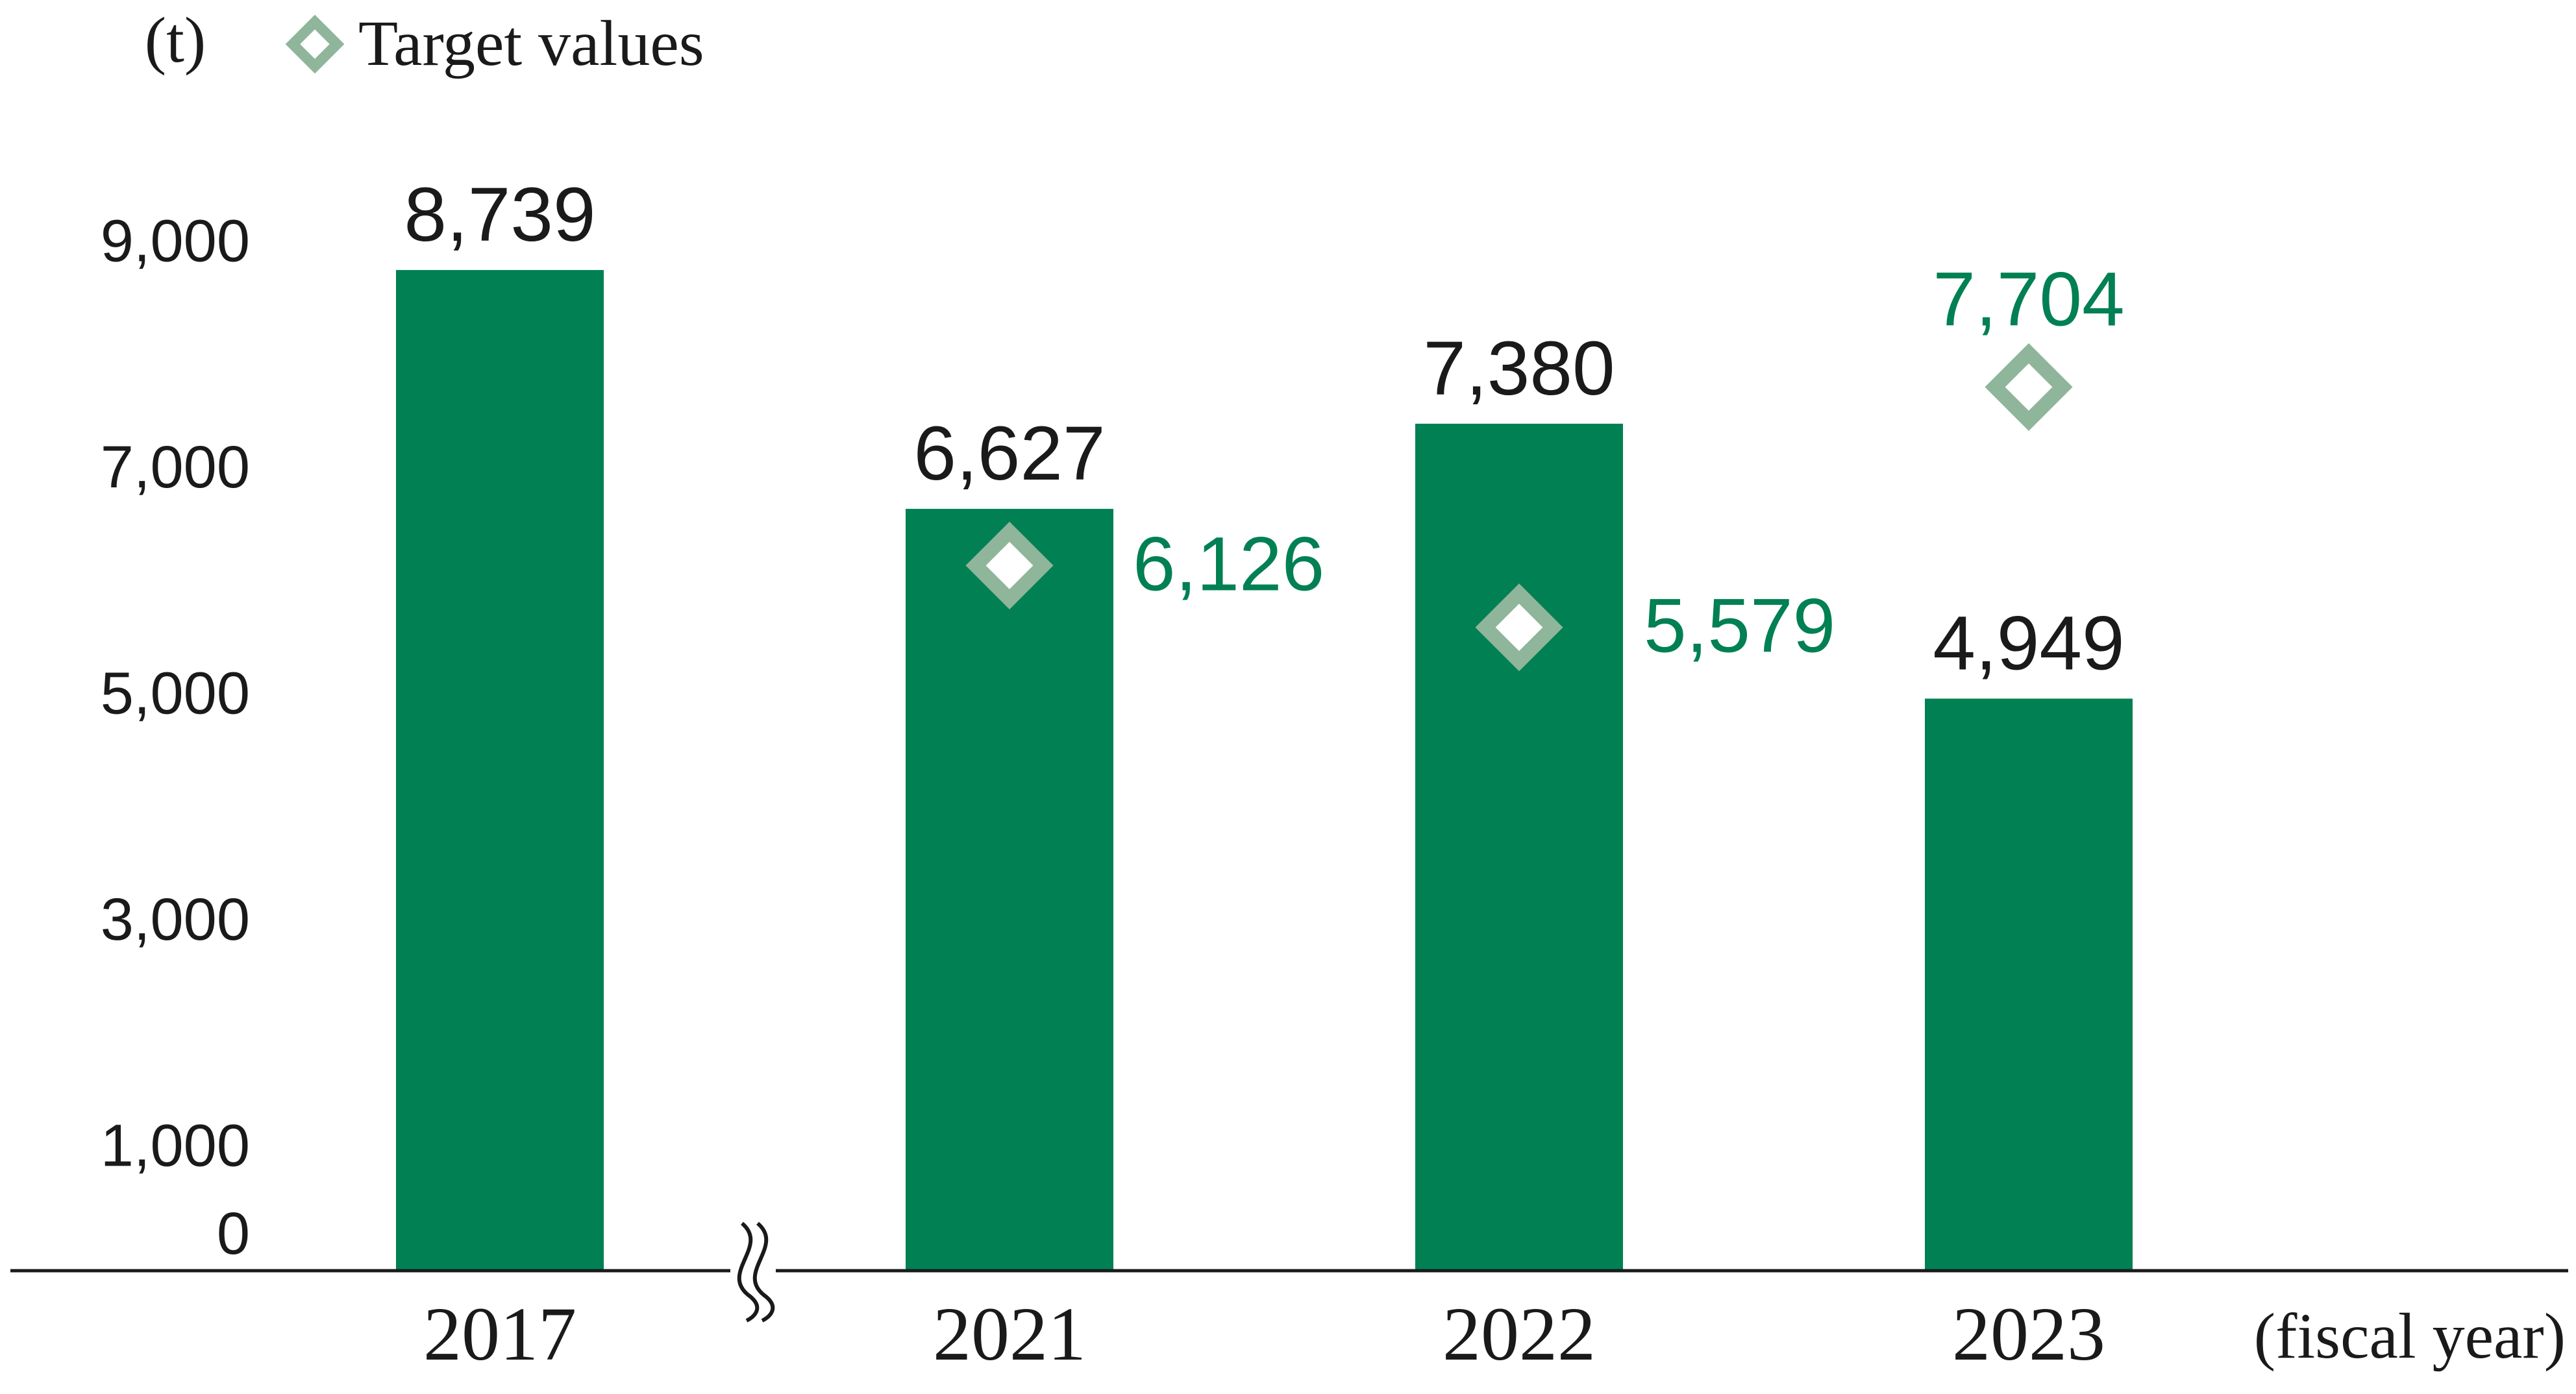  Describe the element at coordinates (175, 40) in the screenshot. I see `y-unit-label: (t)` at that location.